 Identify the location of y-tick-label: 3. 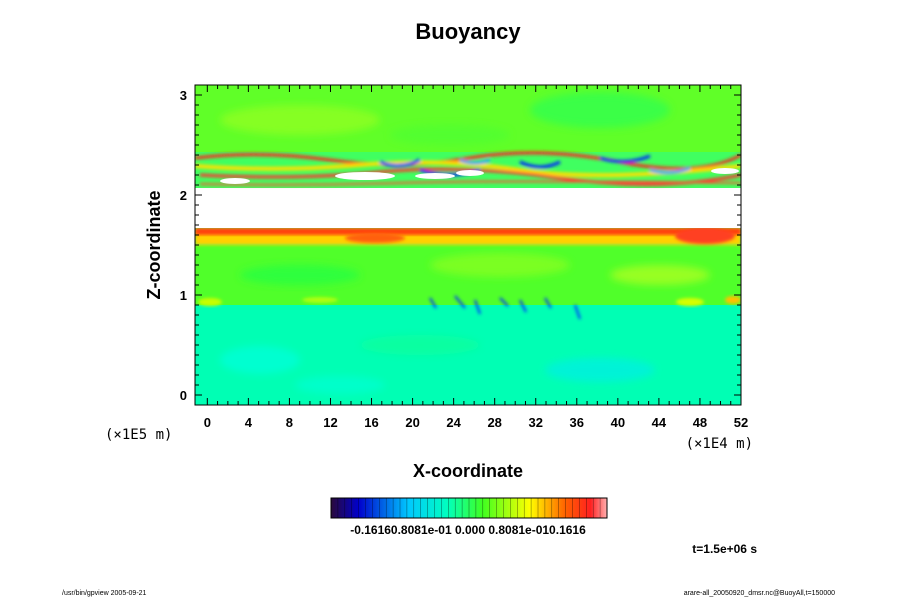
(183, 95).